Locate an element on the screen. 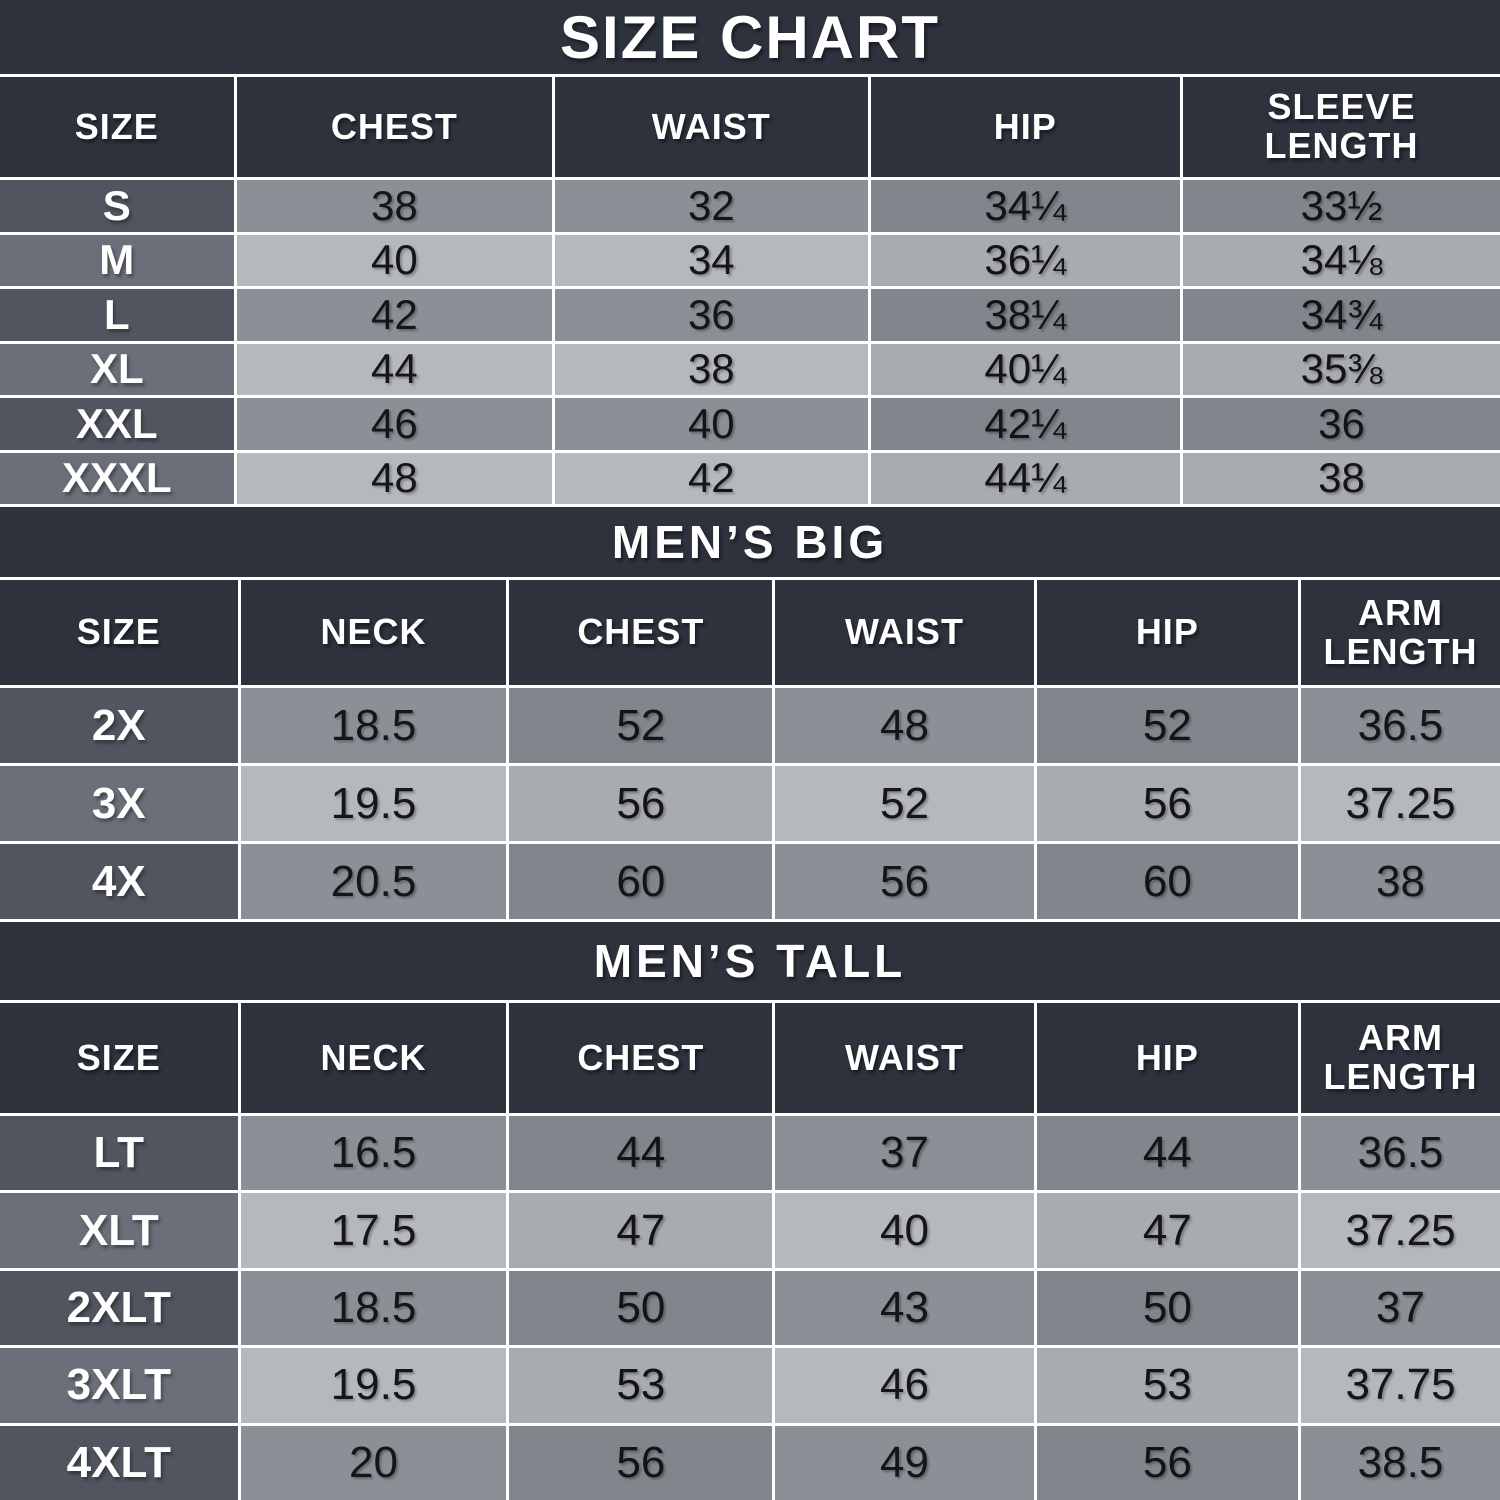  data-cell-text: 50 is located at coordinates (641, 1307).